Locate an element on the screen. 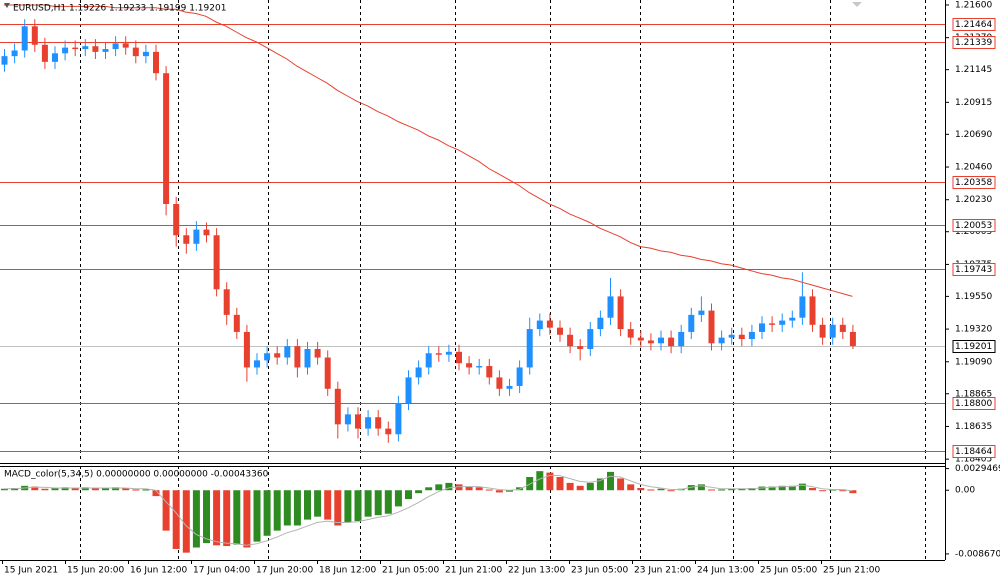 This screenshot has width=1000, height=579. y-tick-label: 1.20005 is located at coordinates (973, 232).